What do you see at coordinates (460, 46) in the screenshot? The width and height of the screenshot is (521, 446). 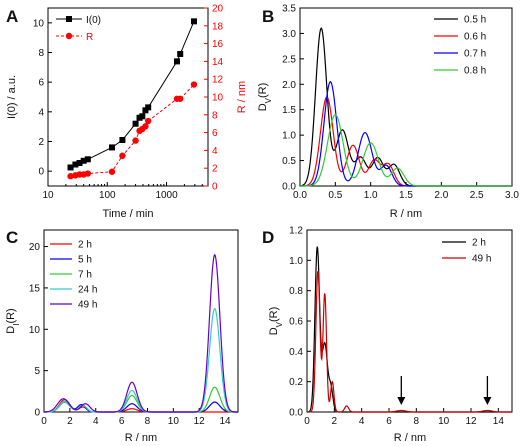 I see `legend-b: 0.5 h 0.6 h 0.7 h 0.8 h` at bounding box center [460, 46].